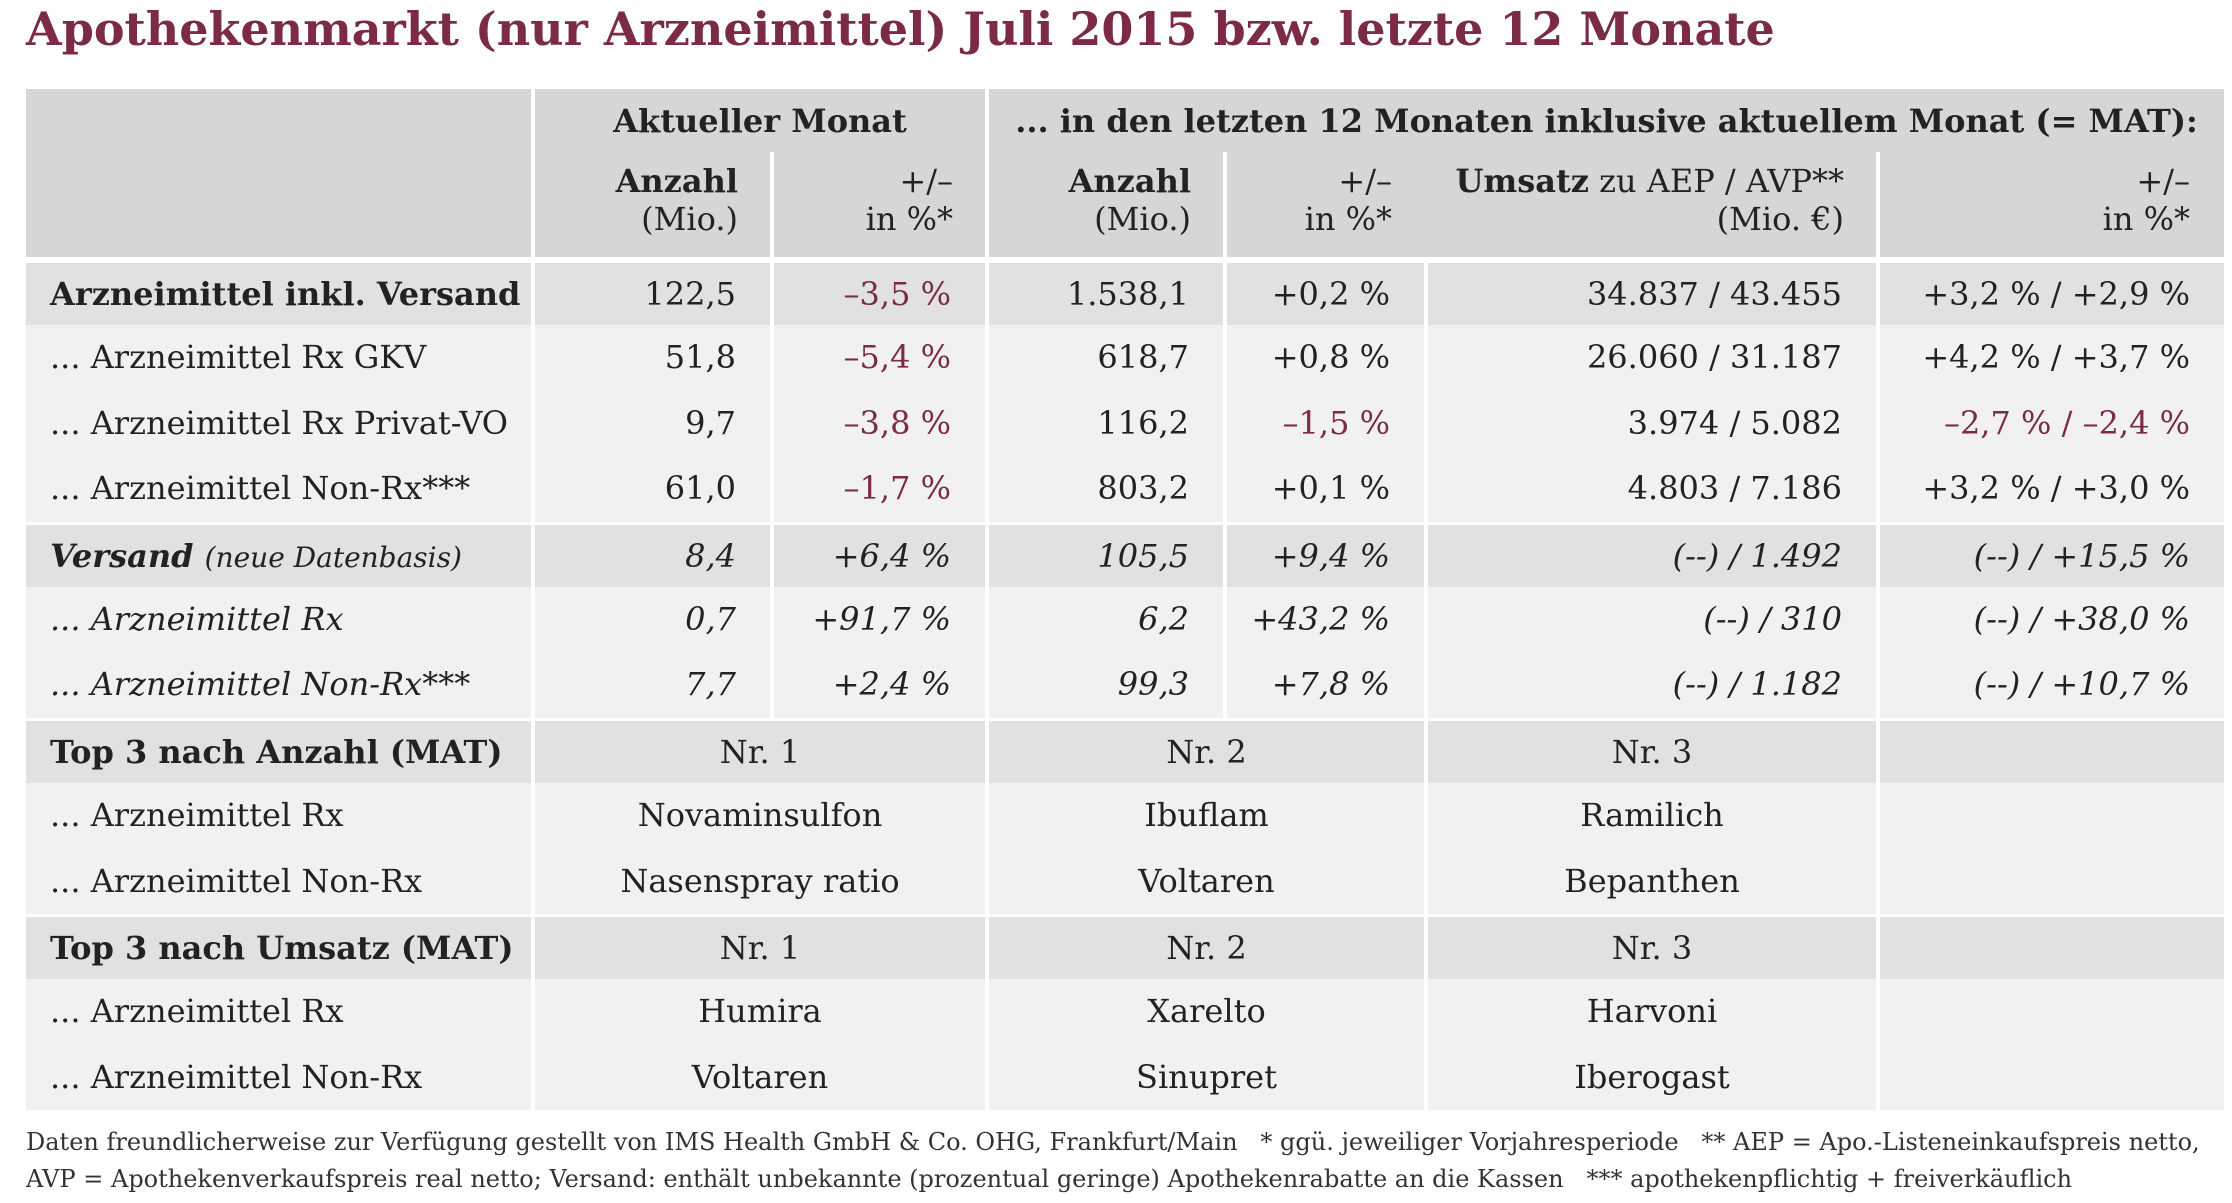  I want to click on cell: Bepanthen, so click(1652, 881).